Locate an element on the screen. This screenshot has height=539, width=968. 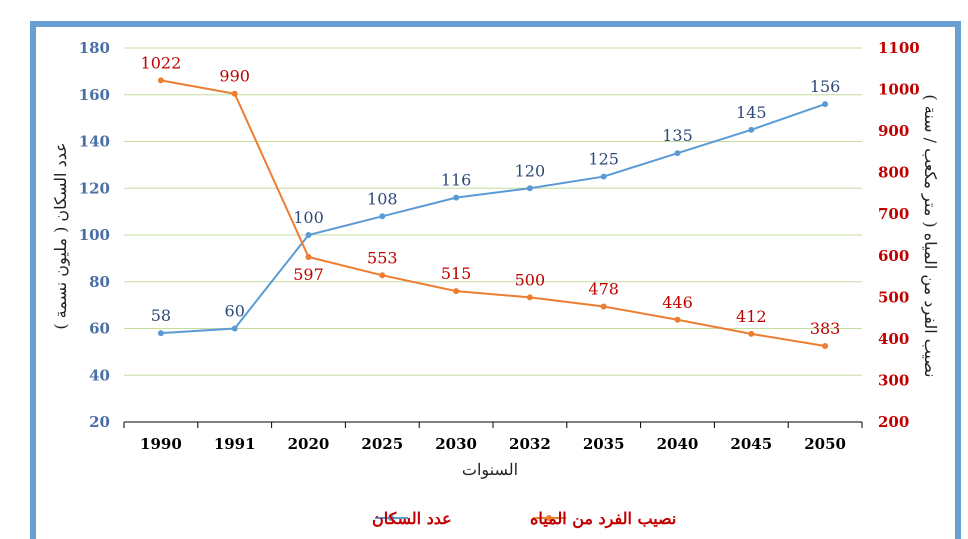
left-tick-label: 180 is located at coordinates (94, 48).